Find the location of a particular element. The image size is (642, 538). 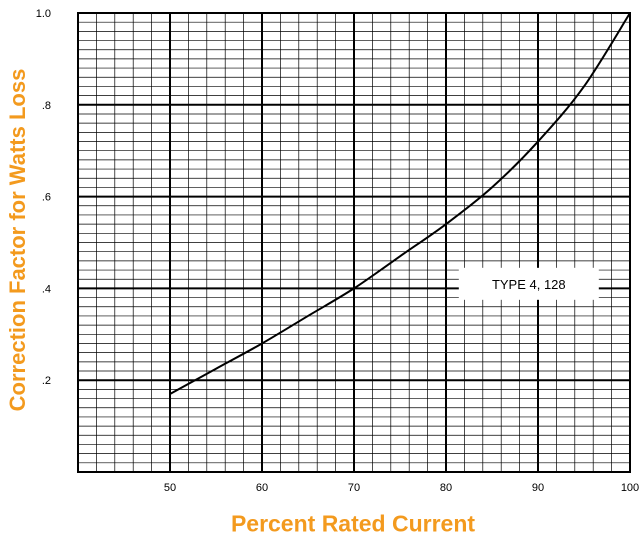

x-tick-label: 80 is located at coordinates (446, 488).